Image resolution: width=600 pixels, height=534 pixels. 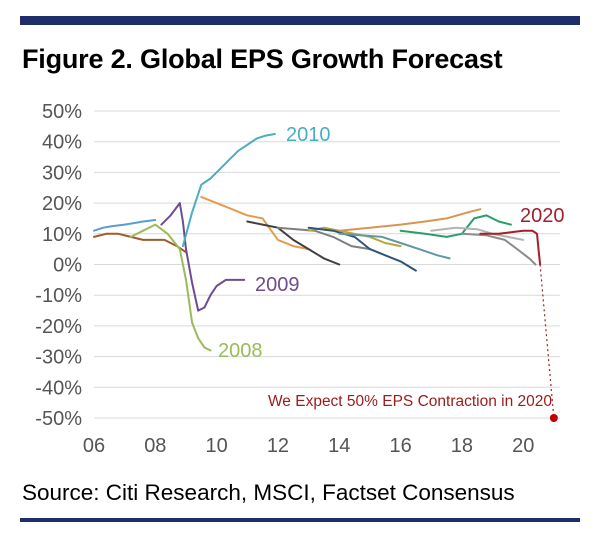 What do you see at coordinates (542, 216) in the screenshot?
I see `series-label: 2020` at bounding box center [542, 216].